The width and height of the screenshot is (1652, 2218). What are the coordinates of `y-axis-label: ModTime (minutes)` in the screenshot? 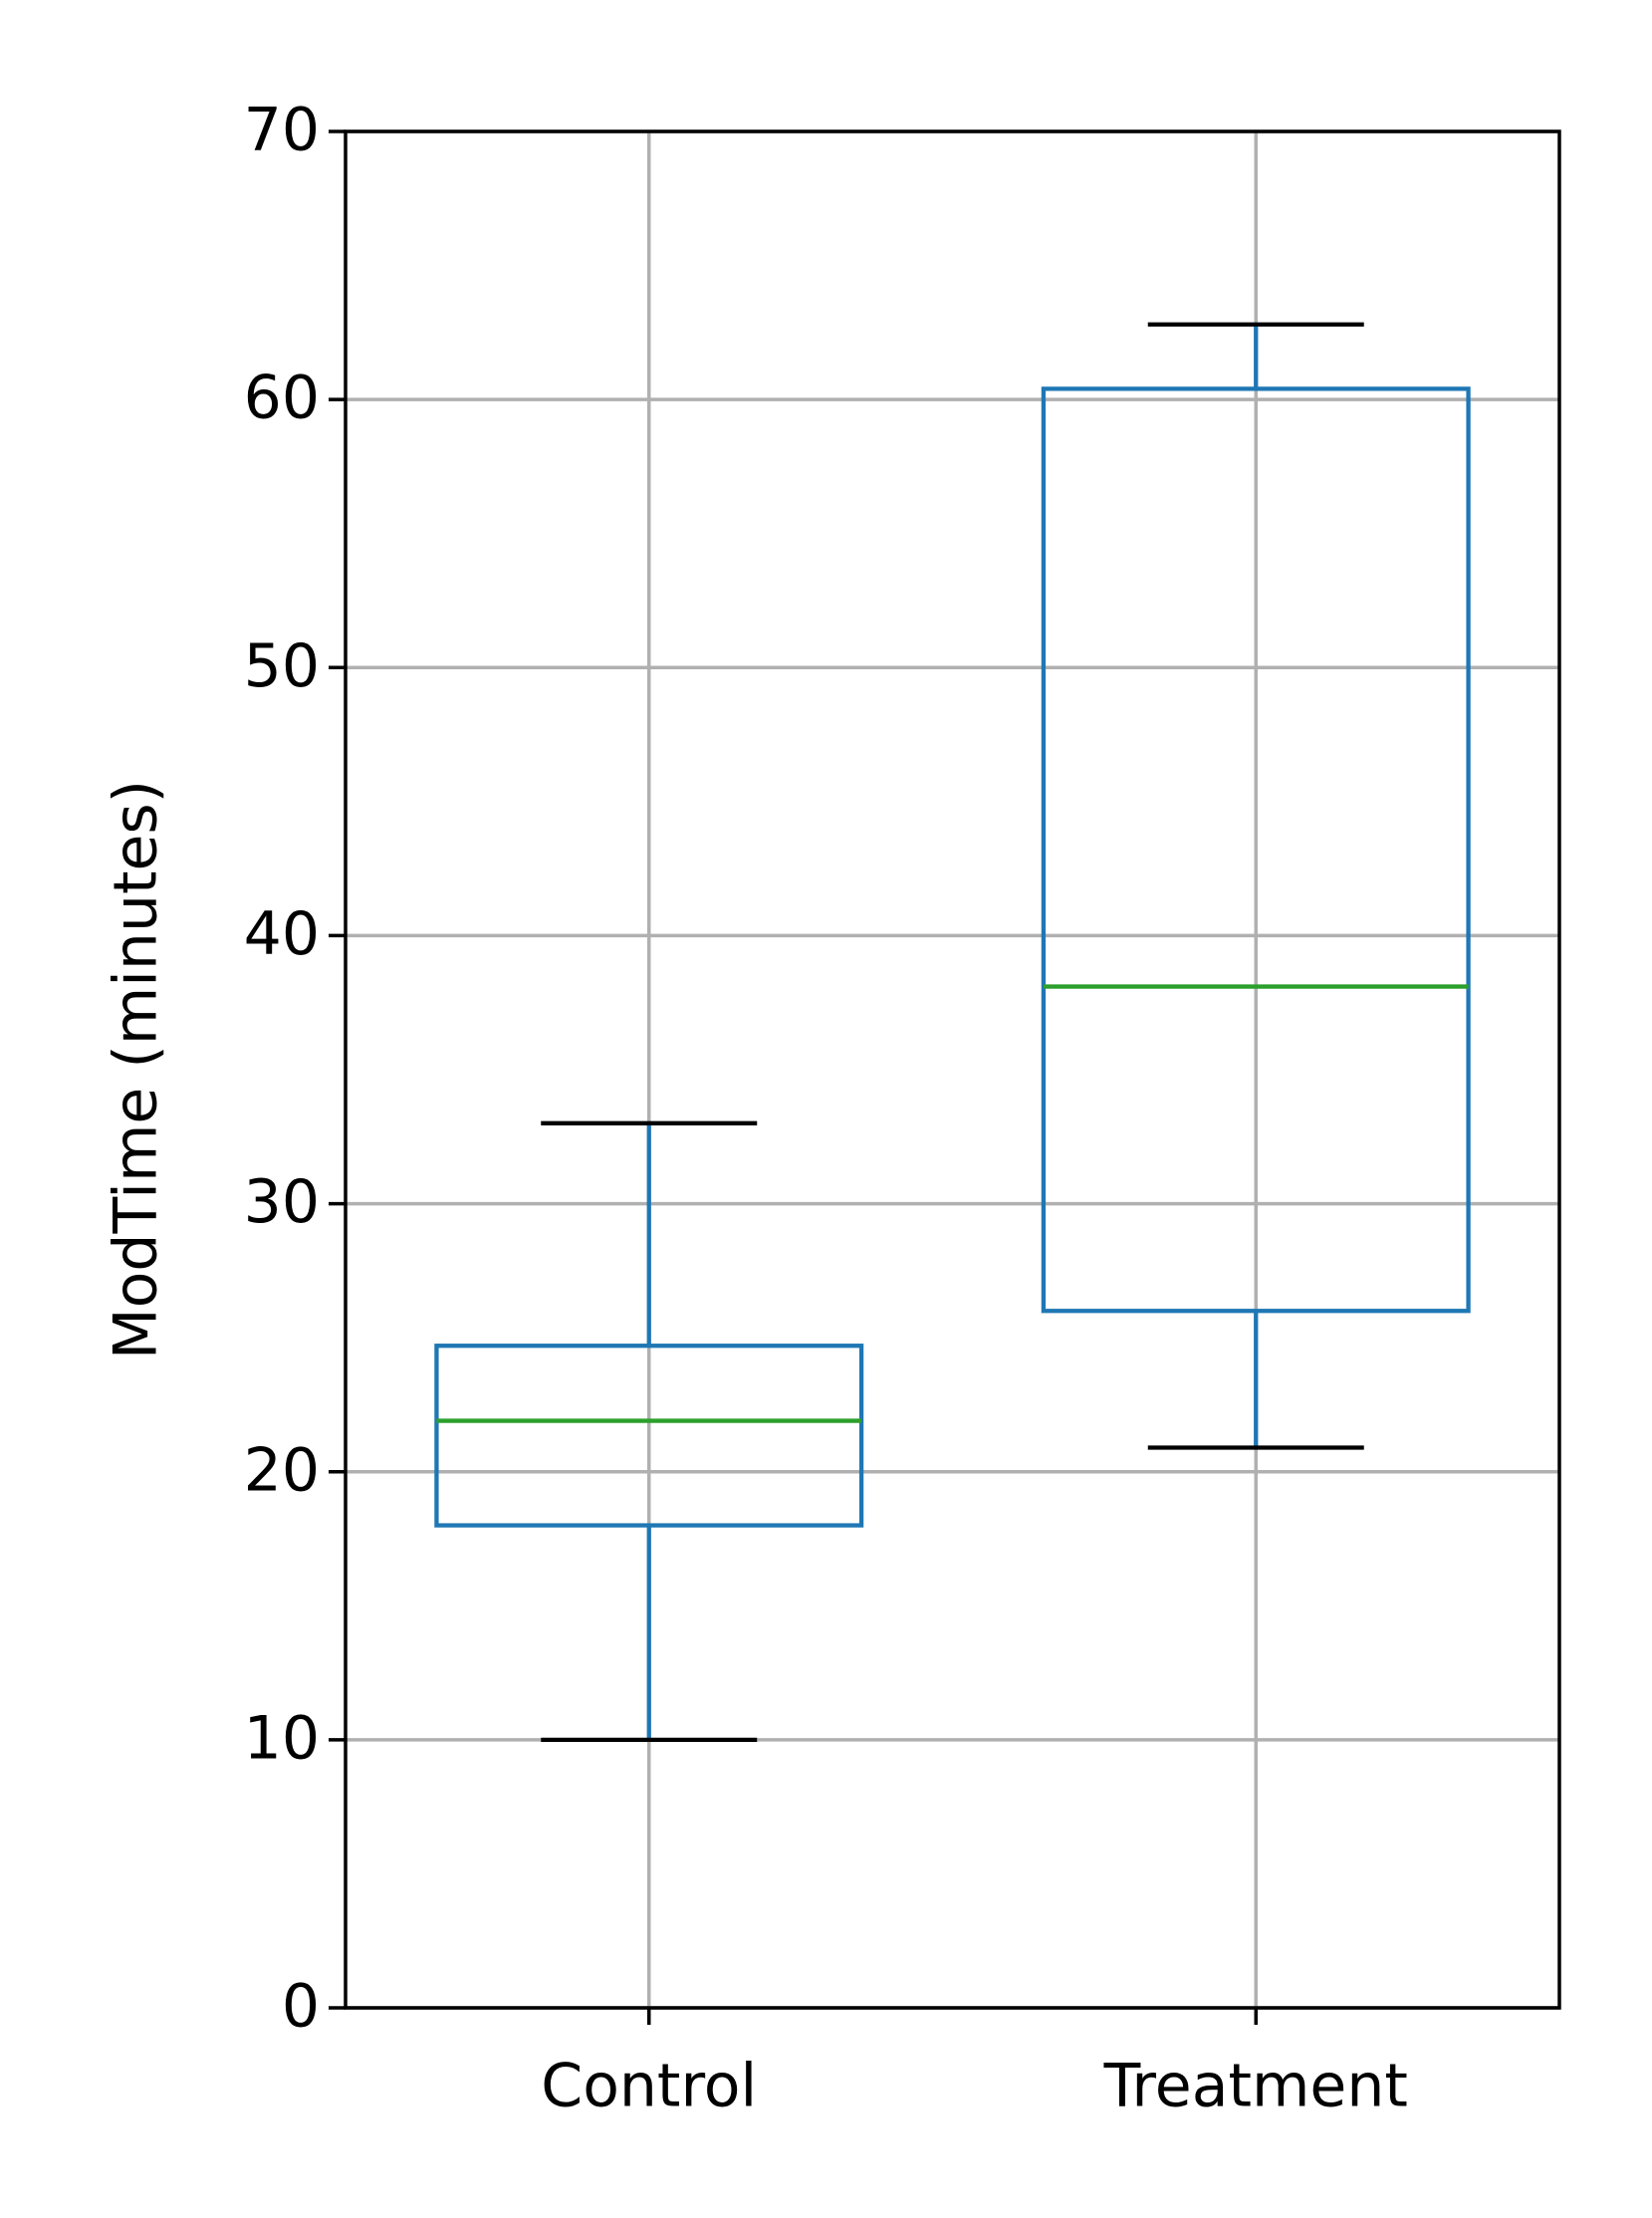 It's located at (137, 1069).